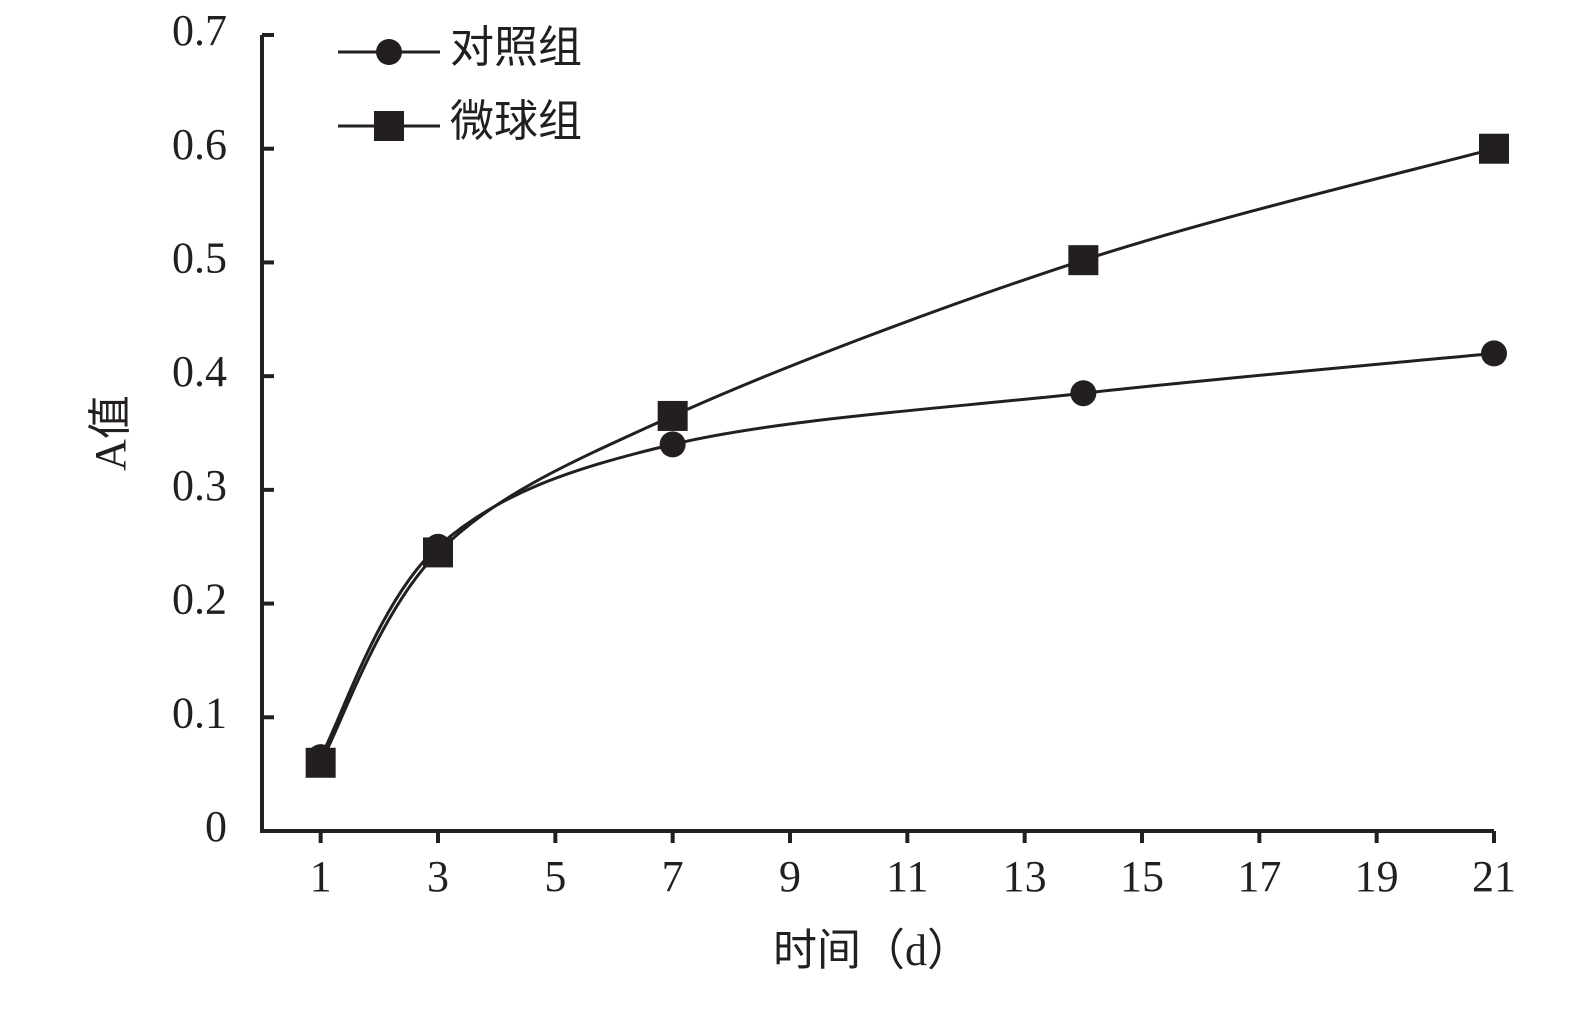 This screenshot has height=1010, width=1589. Describe the element at coordinates (321, 876) in the screenshot. I see `x-tick-label: 1` at that location.